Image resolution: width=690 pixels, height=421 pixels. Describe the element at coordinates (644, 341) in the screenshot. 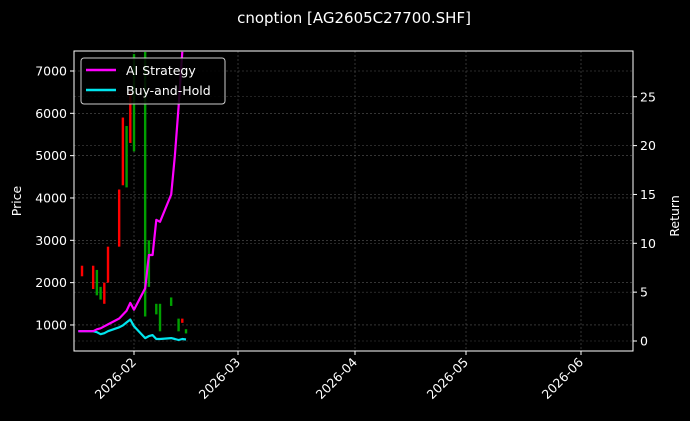

I see `y-right-tick-label: 0` at that location.